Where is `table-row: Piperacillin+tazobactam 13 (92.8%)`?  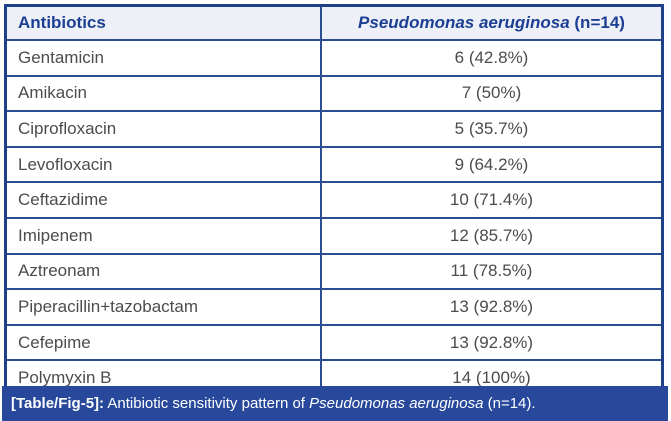 table-row: Piperacillin+tazobactam 13 (92.8%) is located at coordinates (334, 307).